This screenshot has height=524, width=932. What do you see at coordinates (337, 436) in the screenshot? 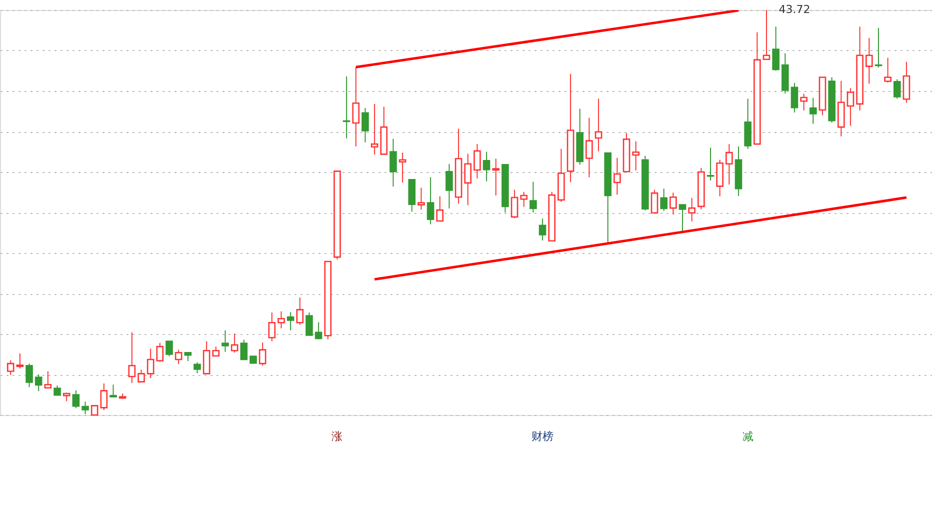
I see `text: 涨` at bounding box center [337, 436].